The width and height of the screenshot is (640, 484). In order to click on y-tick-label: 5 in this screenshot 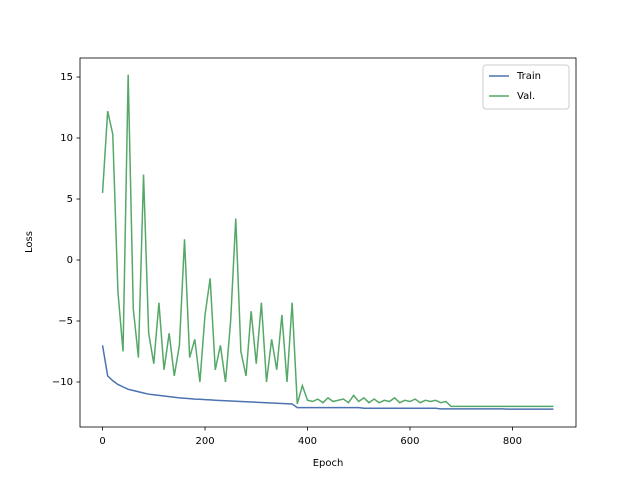, I will do `click(70, 199)`.